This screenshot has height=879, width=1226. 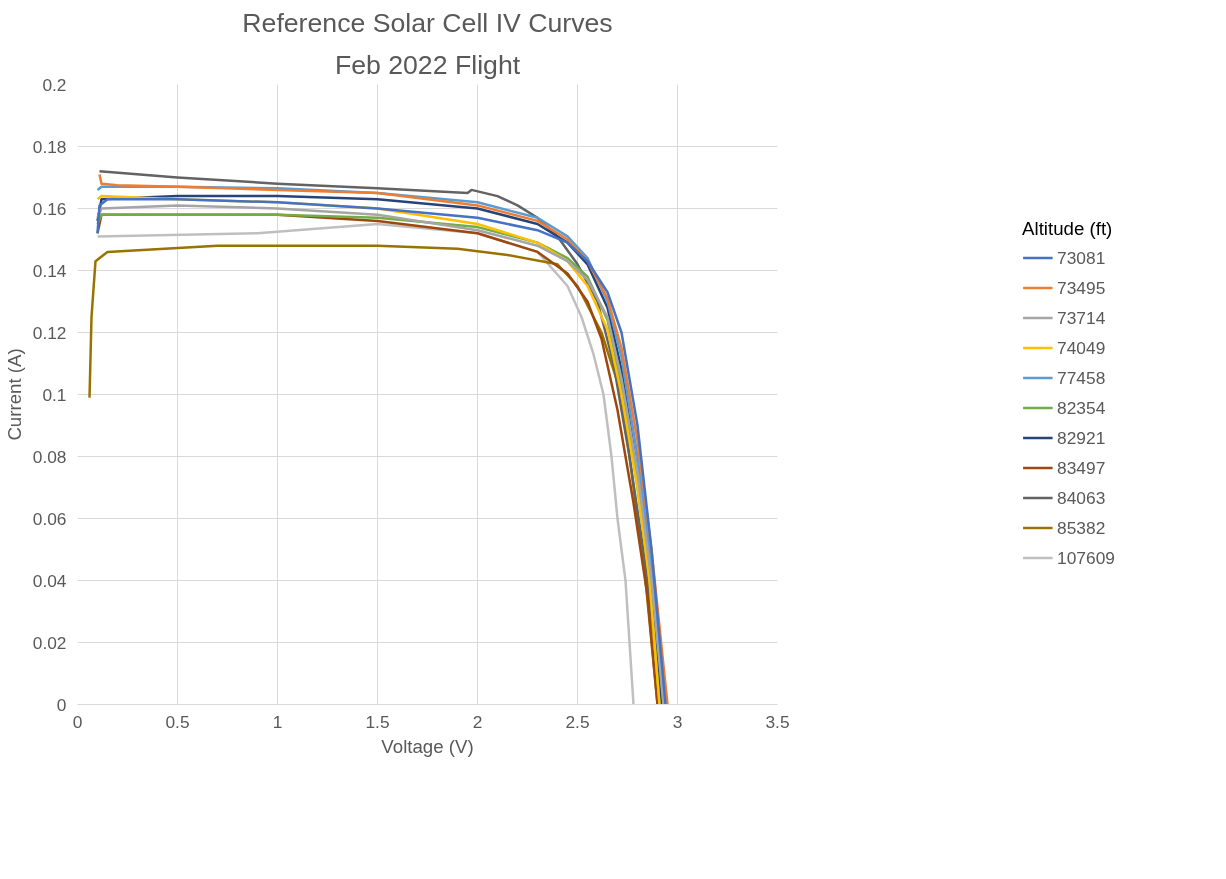 I want to click on y-tick-label: 0.04, so click(x=49, y=580).